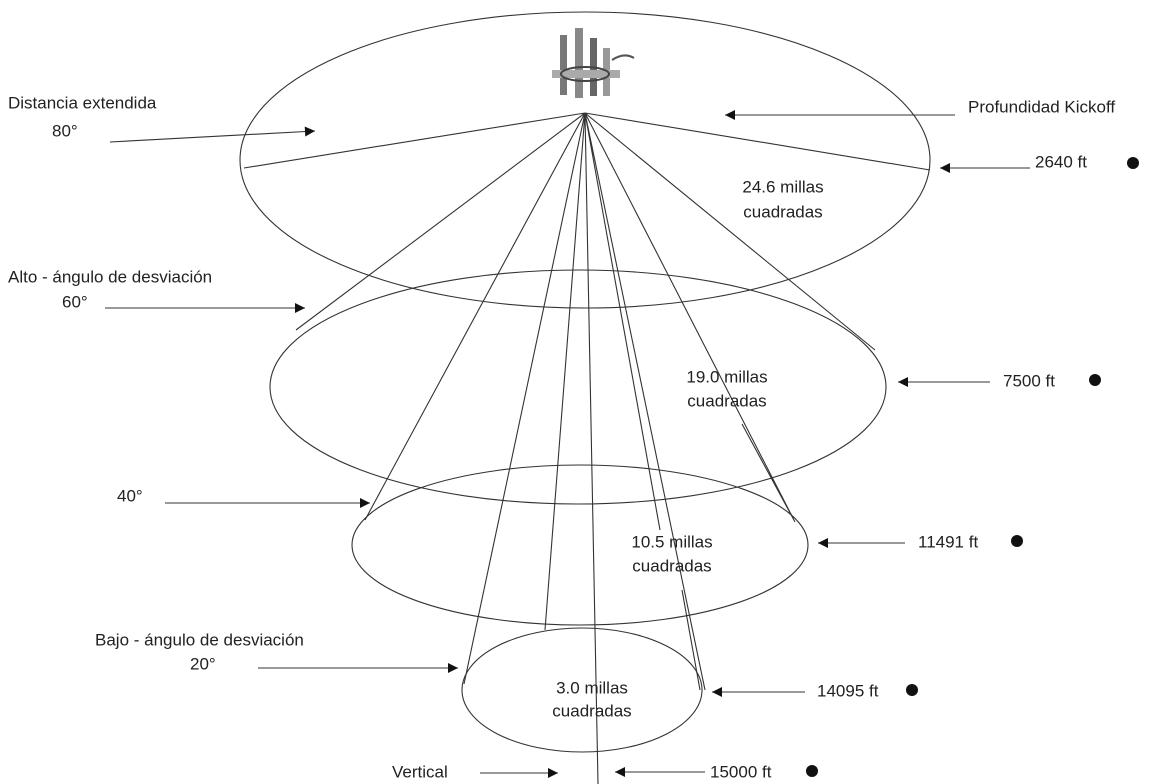 This screenshot has width=1173, height=784. Describe the element at coordinates (82, 102) in the screenshot. I see `angle-label: Distancia extendida` at that location.